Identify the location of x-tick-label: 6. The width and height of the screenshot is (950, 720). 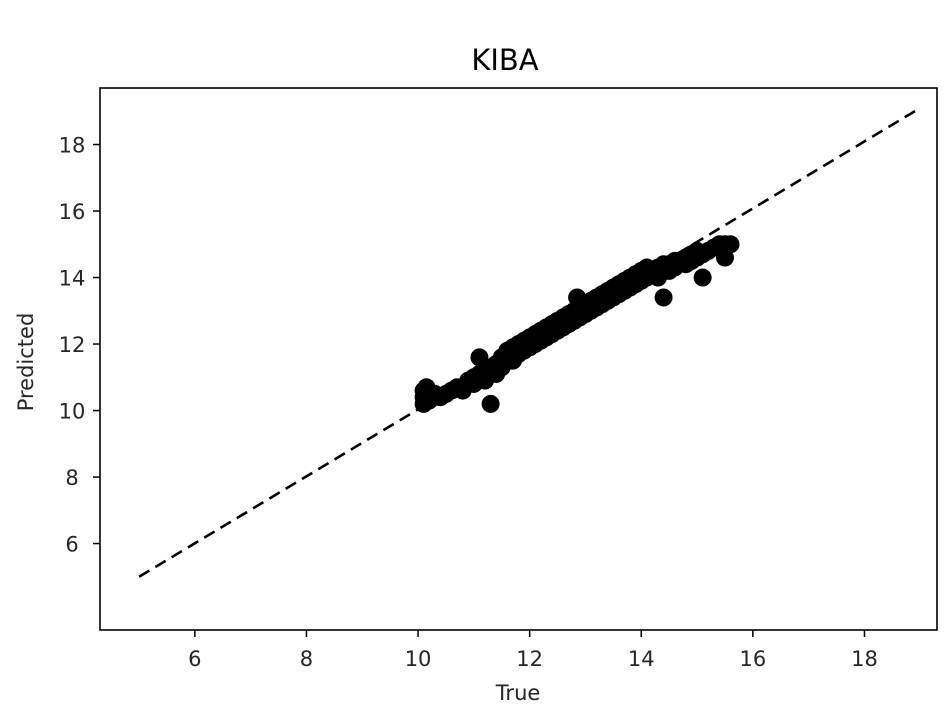
(194, 659).